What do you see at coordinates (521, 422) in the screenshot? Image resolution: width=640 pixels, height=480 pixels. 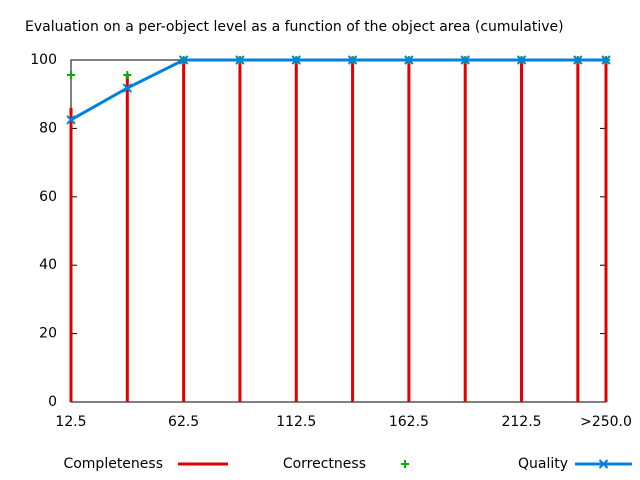 I see `x-tick-label: 212.5` at bounding box center [521, 422].